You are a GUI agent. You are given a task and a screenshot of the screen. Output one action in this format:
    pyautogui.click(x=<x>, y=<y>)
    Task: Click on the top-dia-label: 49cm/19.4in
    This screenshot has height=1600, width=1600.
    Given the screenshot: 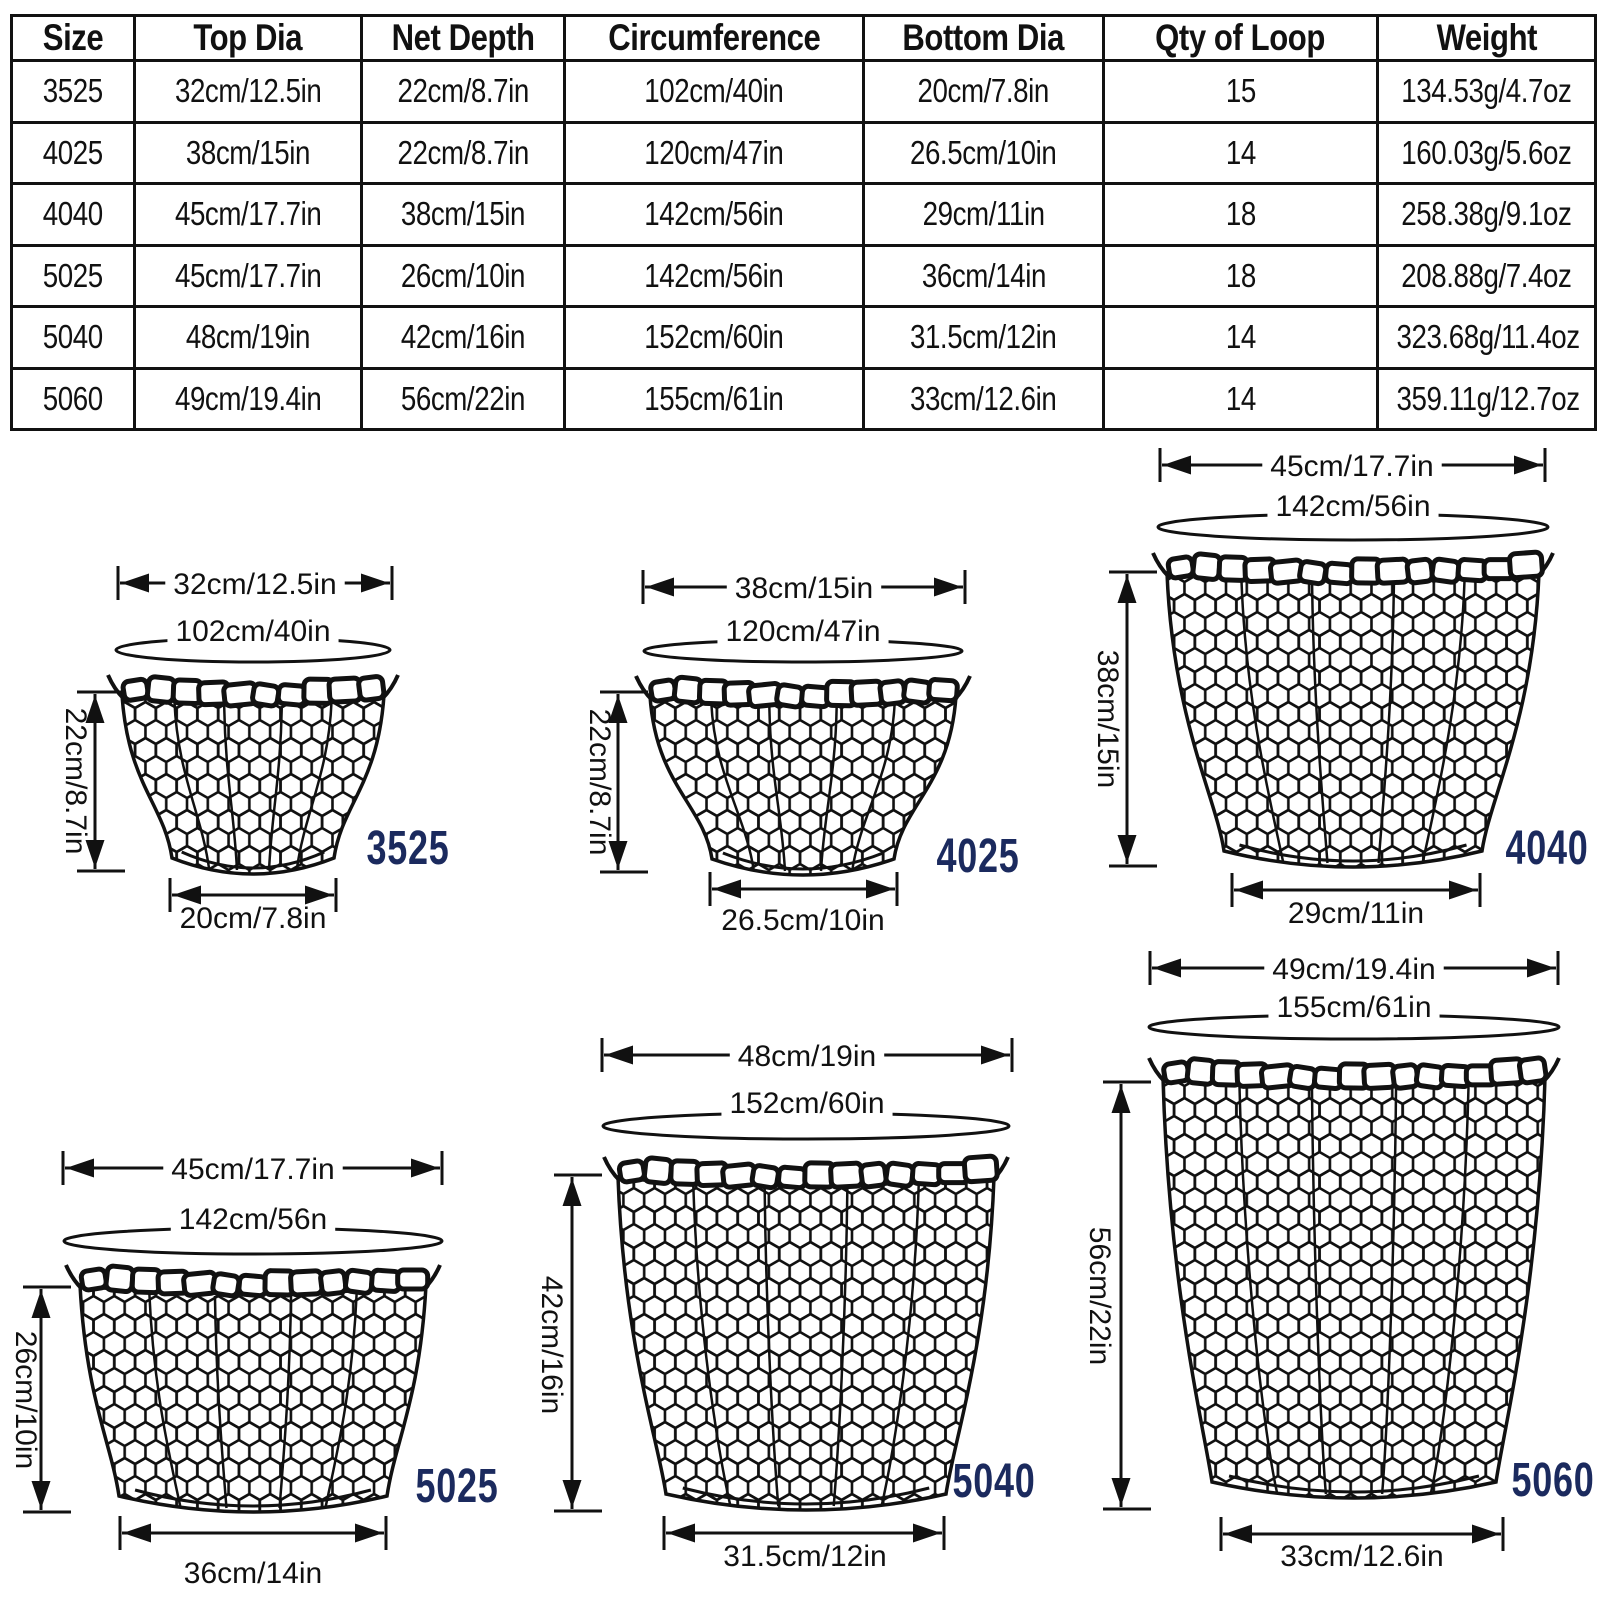 What is the action you would take?
    pyautogui.click(x=1353, y=969)
    